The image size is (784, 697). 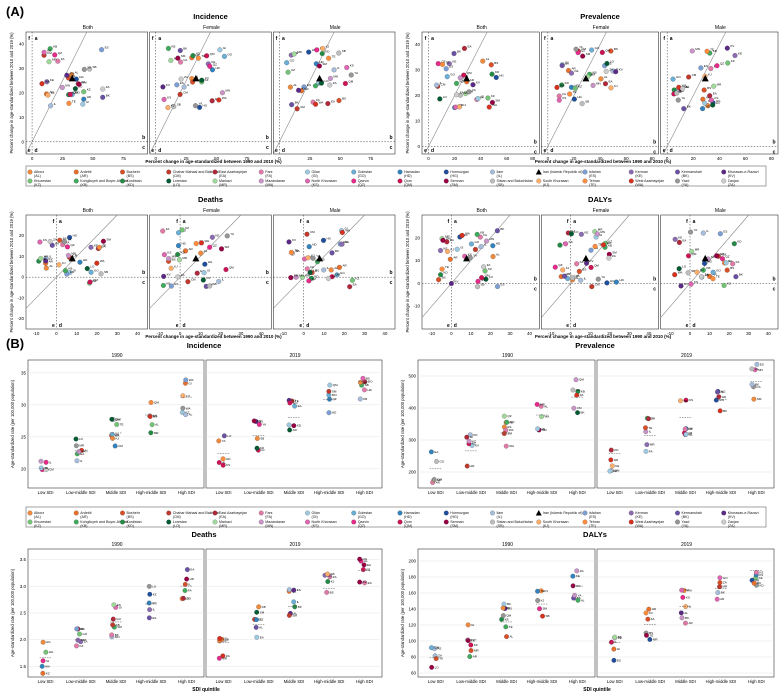 What do you see at coordinates (597, 48) in the screenshot?
I see `province-point-label: GO` at bounding box center [597, 48].